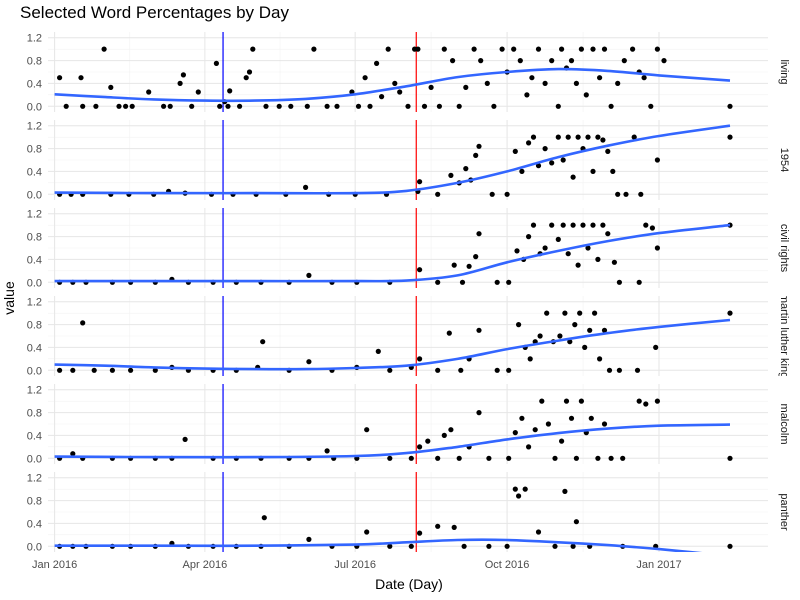 This screenshot has height=600, width=800. I want to click on chart-title: Selected Word Percentages by Day, so click(154, 12).